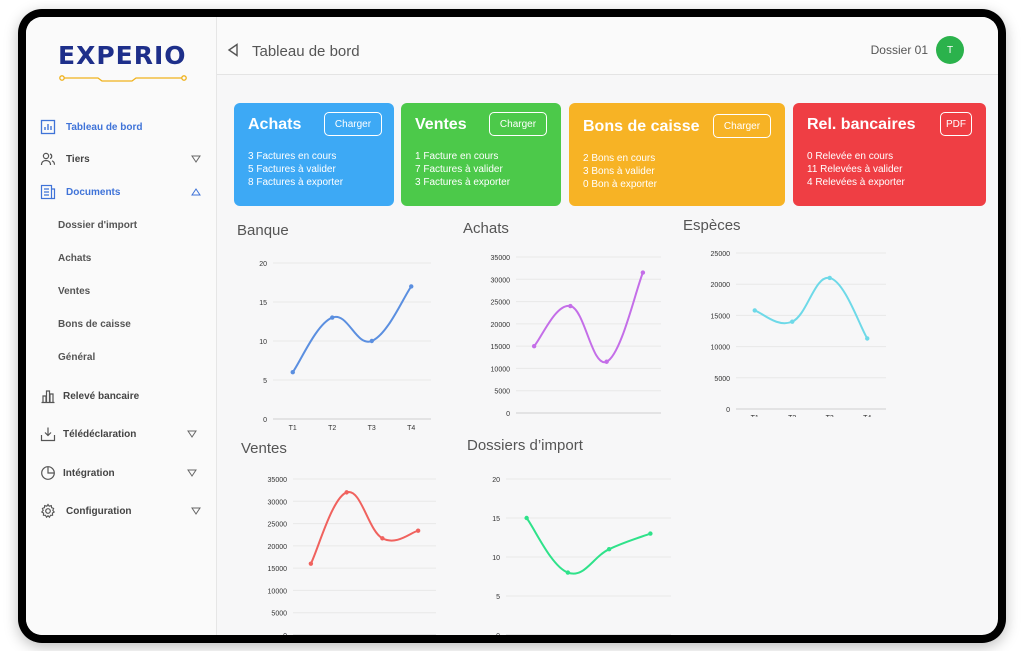 This screenshot has height=651, width=1024. What do you see at coordinates (121, 396) in the screenshot?
I see `sidebar-item-releve-bancaire: Relevé bancaire` at bounding box center [121, 396].